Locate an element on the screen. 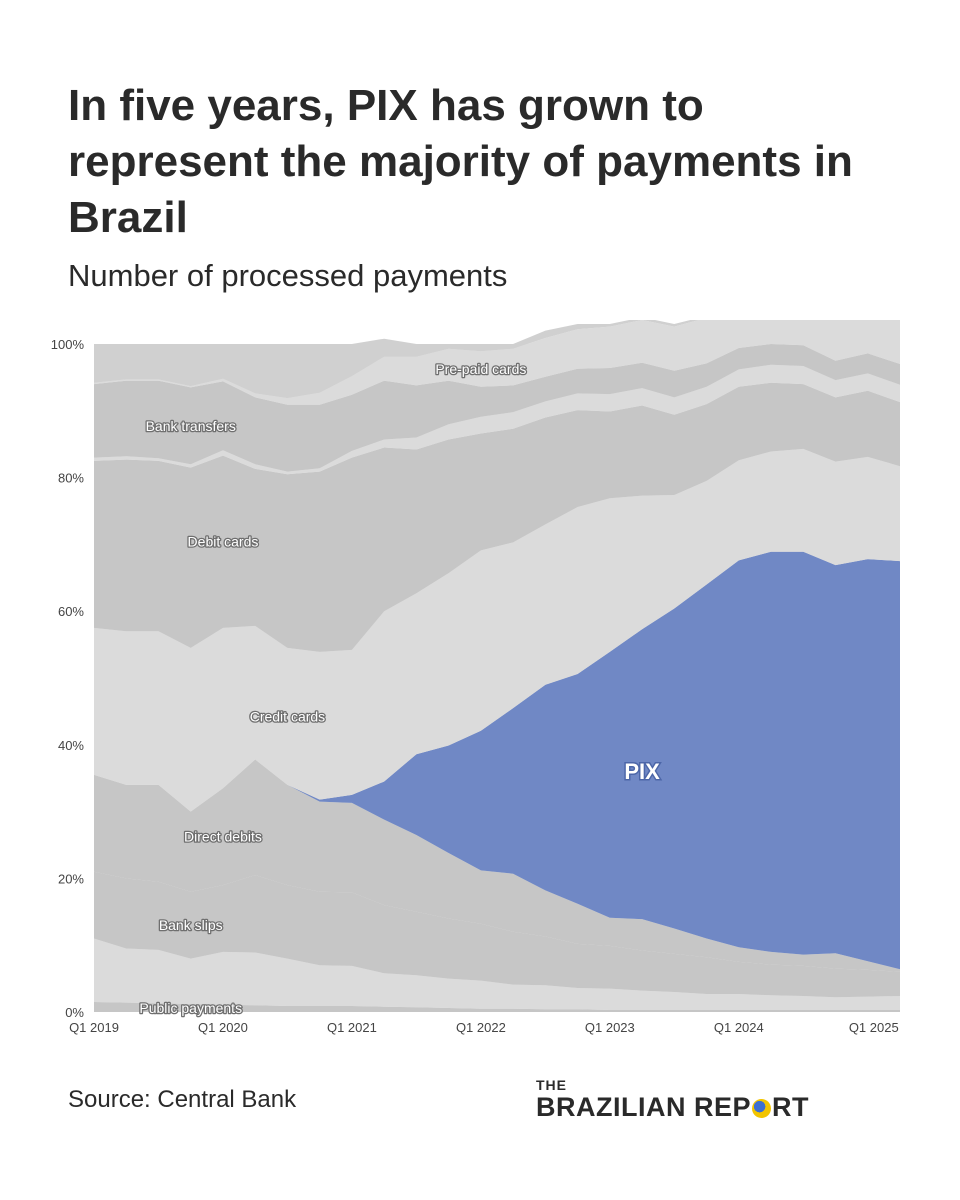  area-direct-debits is located at coordinates (497, 865).